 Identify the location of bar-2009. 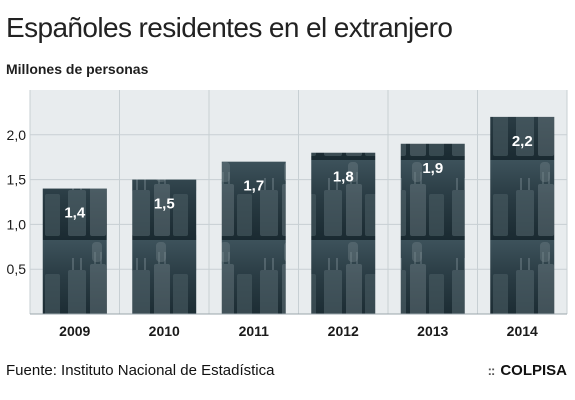
(74, 251).